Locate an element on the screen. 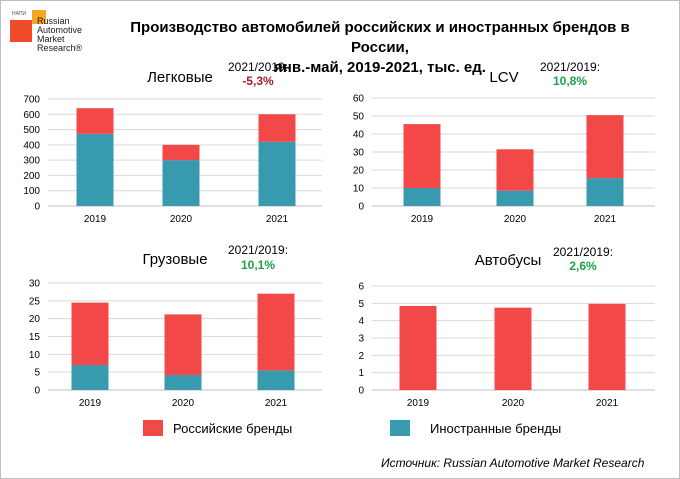 The height and width of the screenshot is (479, 680). y-tick-label: 400 is located at coordinates (31, 145).